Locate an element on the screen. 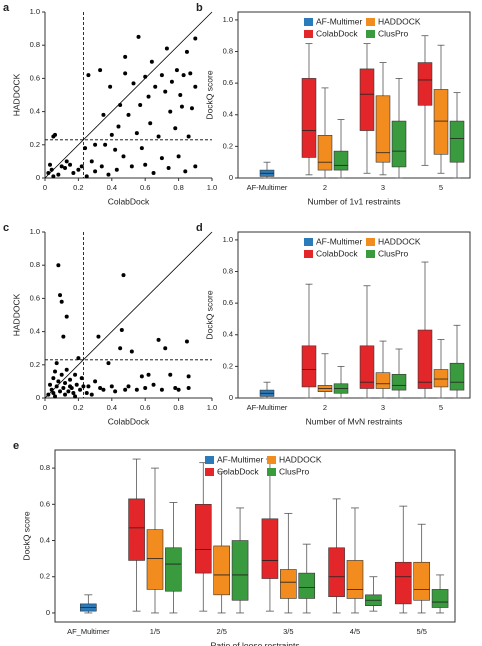  x-tick-label: 0.2 is located at coordinates (78, 187).